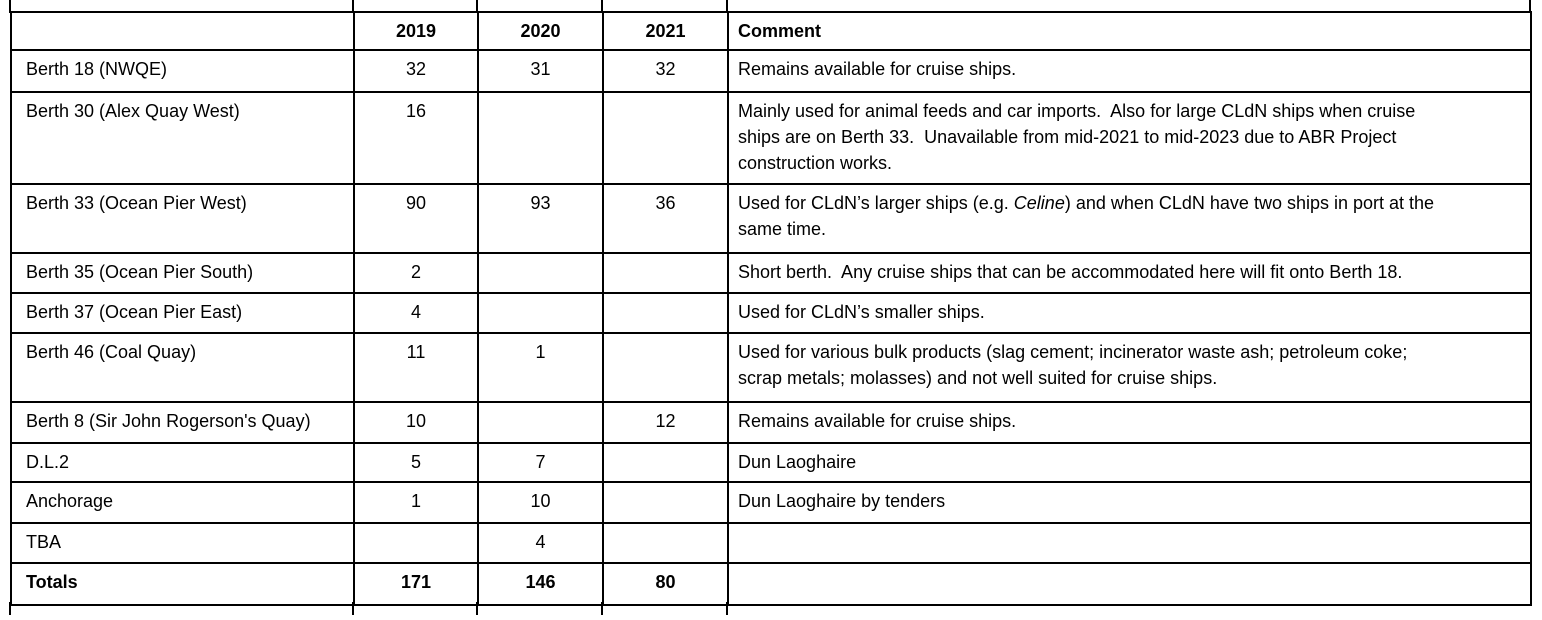 The height and width of the screenshot is (620, 1542). I want to click on comment-text: Used for CLdN’s larger ships (e.g., so click(876, 203).